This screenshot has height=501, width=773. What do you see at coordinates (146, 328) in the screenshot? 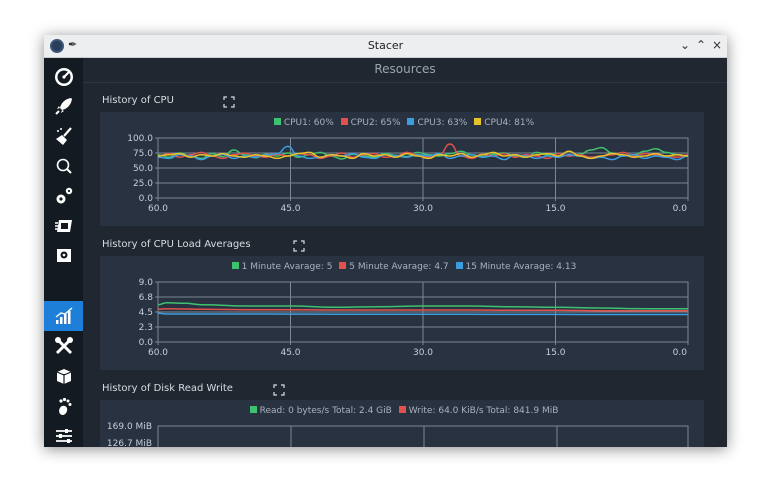
I see `y-tick-label: 2.3` at bounding box center [146, 328].